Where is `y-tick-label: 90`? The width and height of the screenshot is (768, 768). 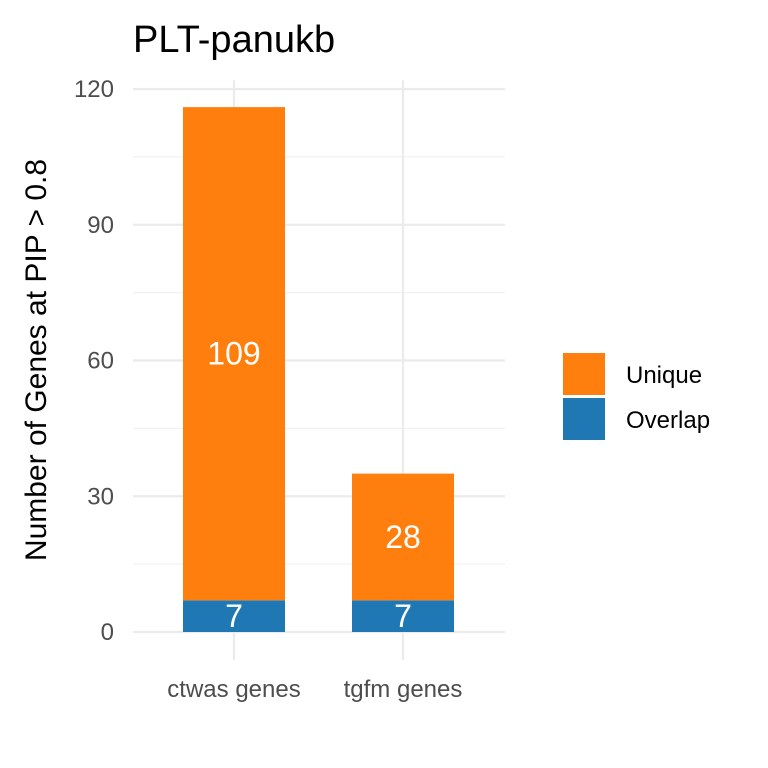 y-tick-label: 90 is located at coordinates (100, 225).